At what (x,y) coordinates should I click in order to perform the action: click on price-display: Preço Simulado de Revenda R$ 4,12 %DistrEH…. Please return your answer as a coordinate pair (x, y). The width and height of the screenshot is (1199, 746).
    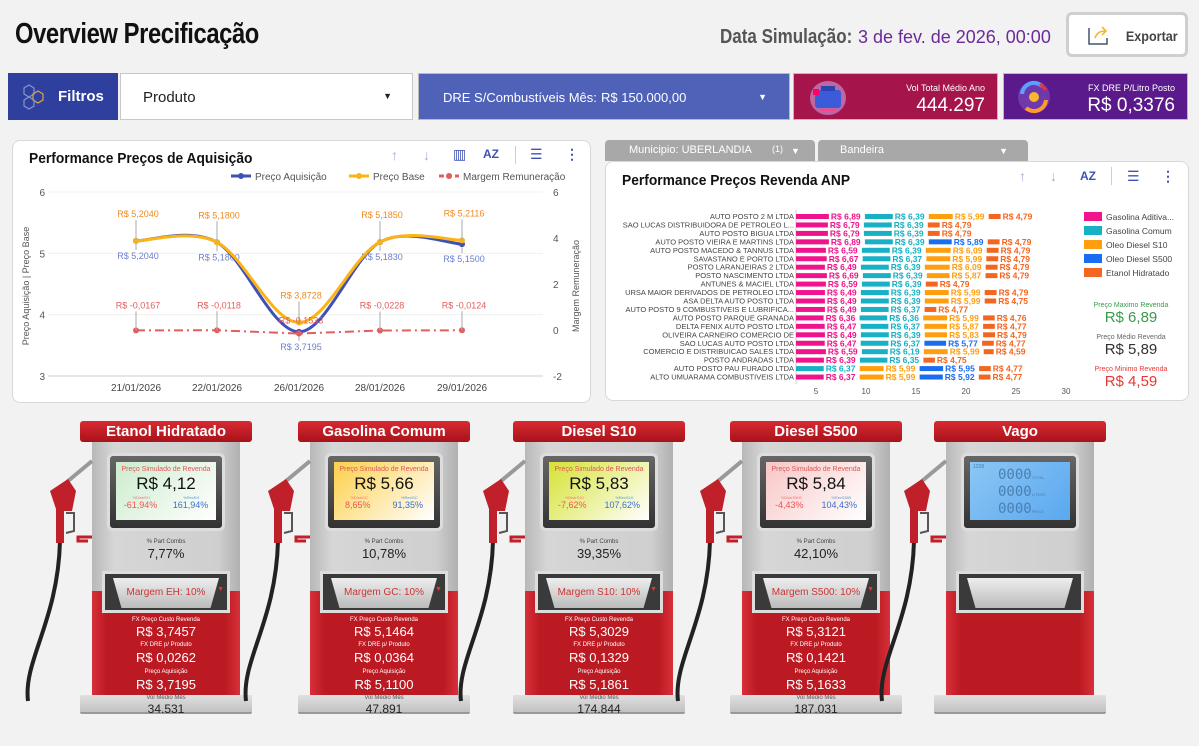
    Looking at the image, I should click on (166, 492).